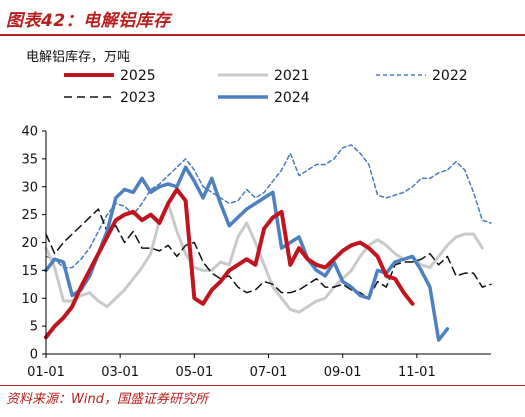 The height and width of the screenshot is (417, 525). What do you see at coordinates (138, 76) in the screenshot?
I see `legend-label-2025: 2025` at bounding box center [138, 76].